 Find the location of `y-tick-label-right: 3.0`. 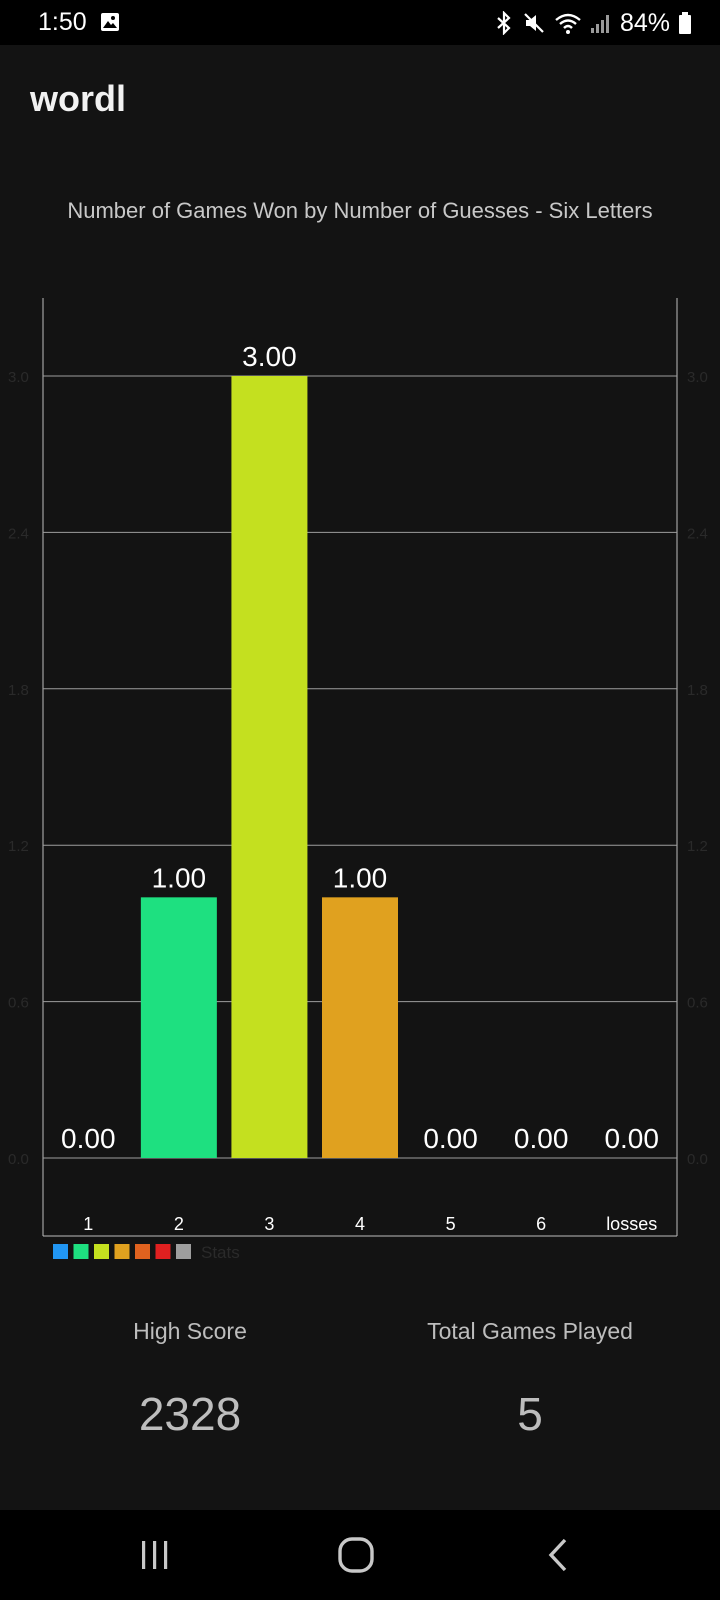

y-tick-label-right: 3.0 is located at coordinates (697, 377).